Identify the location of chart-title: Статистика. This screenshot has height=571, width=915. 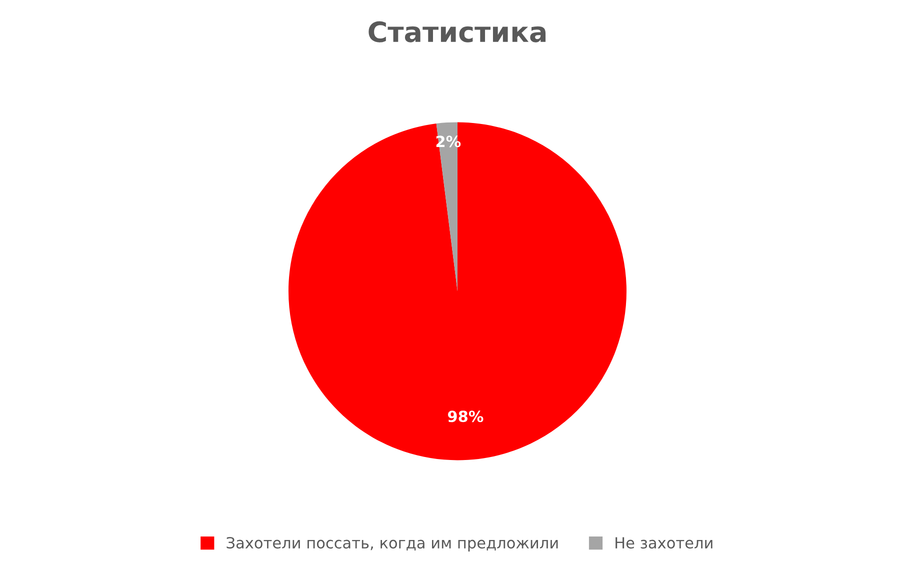
(457, 31).